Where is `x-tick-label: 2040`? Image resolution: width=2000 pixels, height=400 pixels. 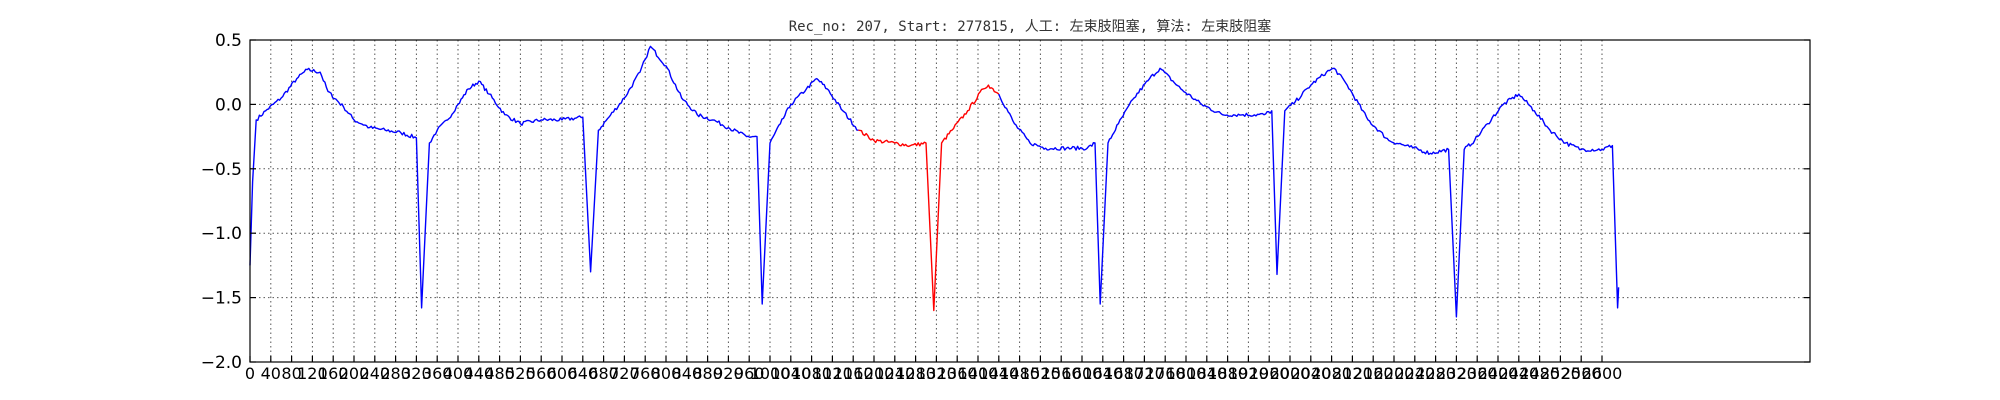
x-tick-label: 2040 is located at coordinates (1310, 373).